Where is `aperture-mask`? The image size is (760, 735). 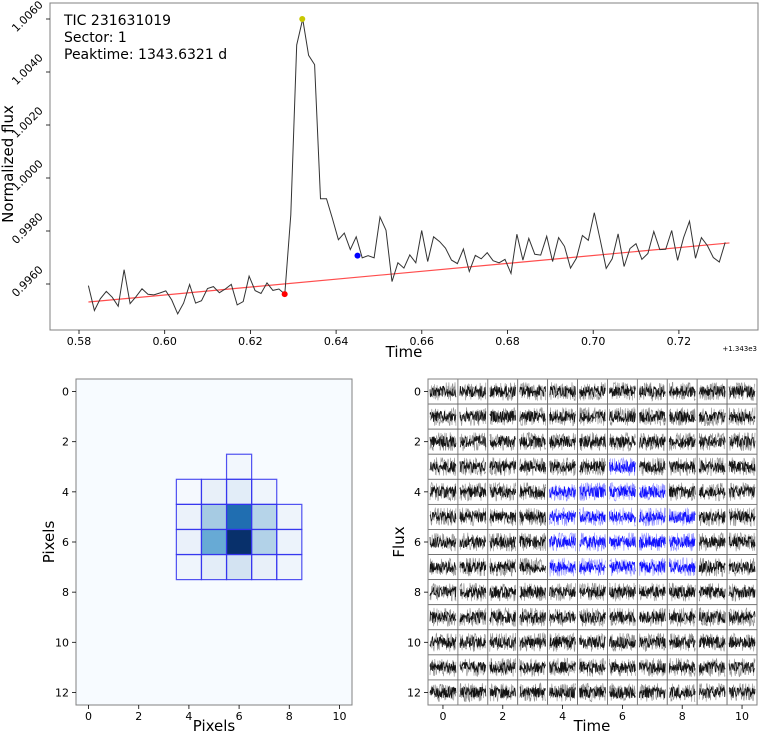
aperture-mask is located at coordinates (239, 517).